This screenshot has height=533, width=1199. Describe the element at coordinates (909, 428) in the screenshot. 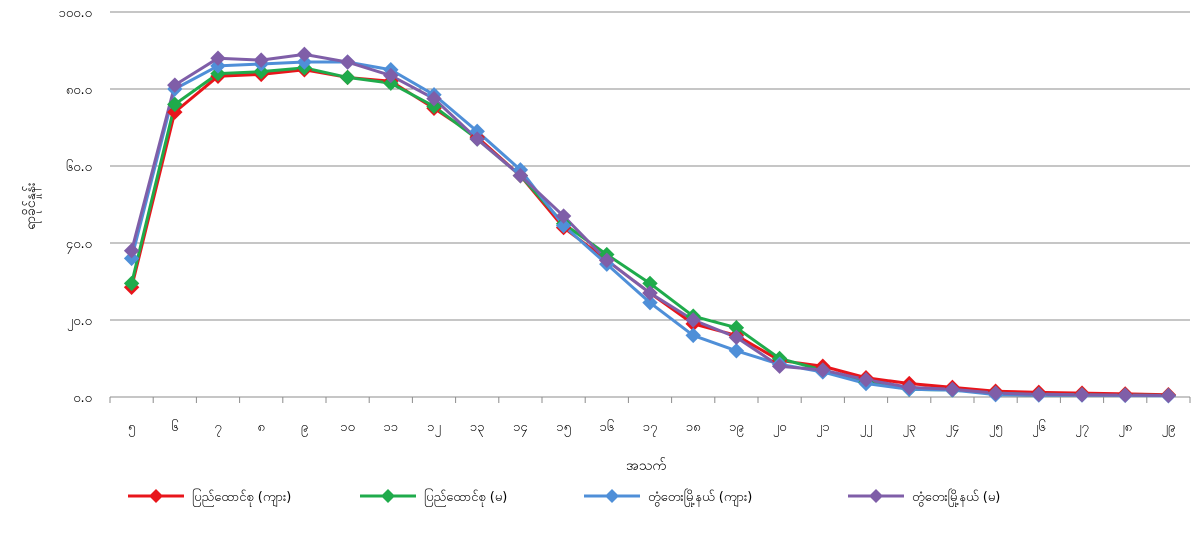

I see `x-tick-label: ၂၃` at that location.